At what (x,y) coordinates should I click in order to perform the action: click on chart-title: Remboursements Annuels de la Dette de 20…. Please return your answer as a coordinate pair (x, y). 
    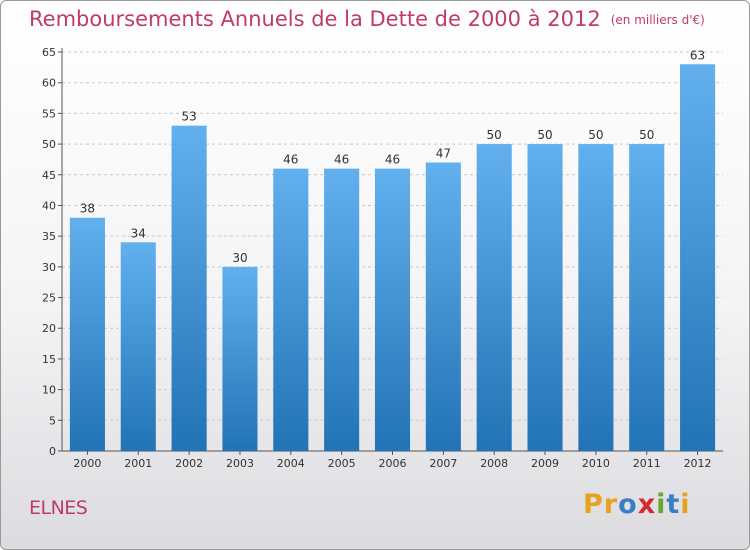
    Looking at the image, I should click on (367, 19).